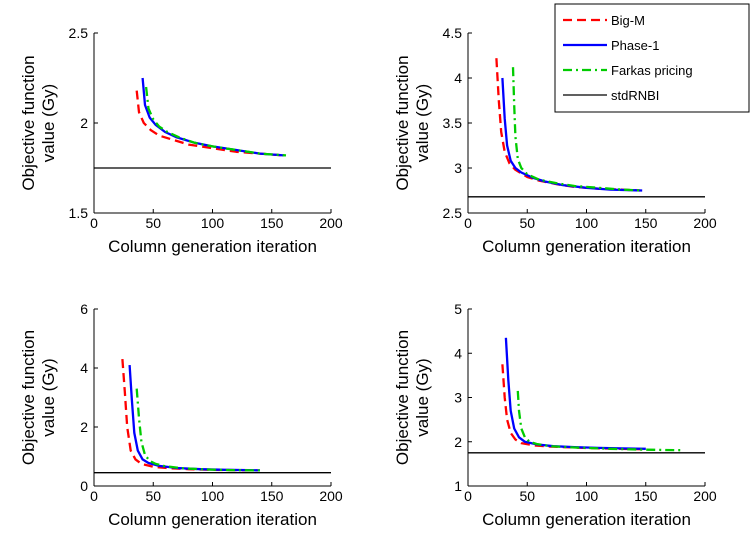 The image size is (754, 540). Describe the element at coordinates (652, 70) in the screenshot. I see `legend-label: Farkas pricing` at that location.